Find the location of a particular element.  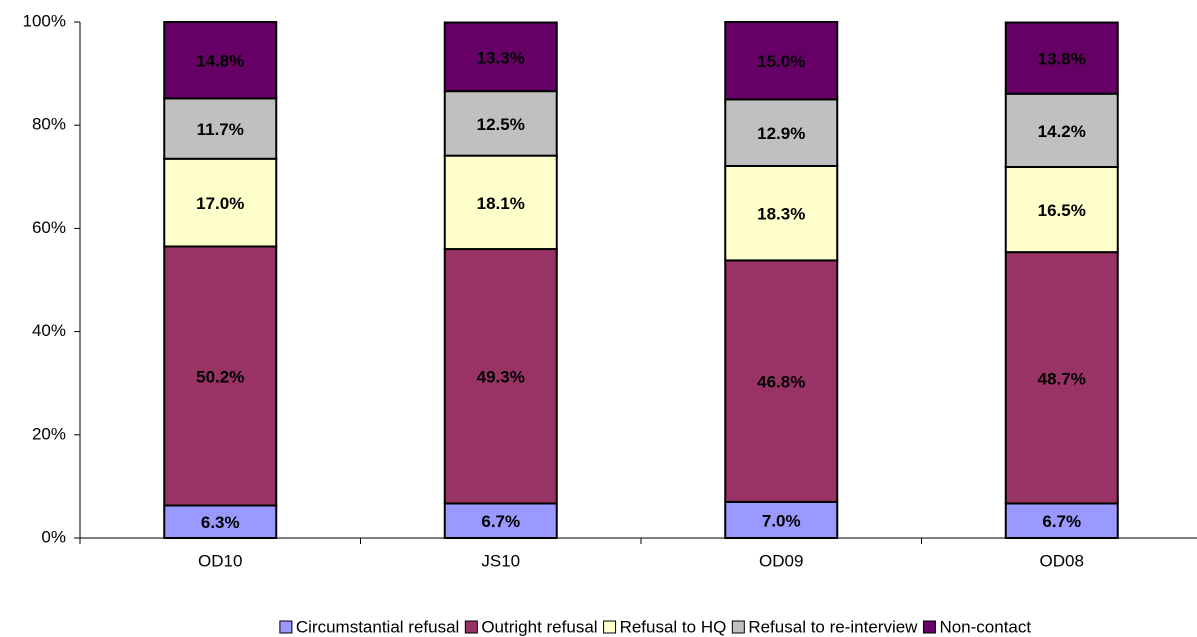

legend-label: Refusal to re-interview is located at coordinates (833, 626).